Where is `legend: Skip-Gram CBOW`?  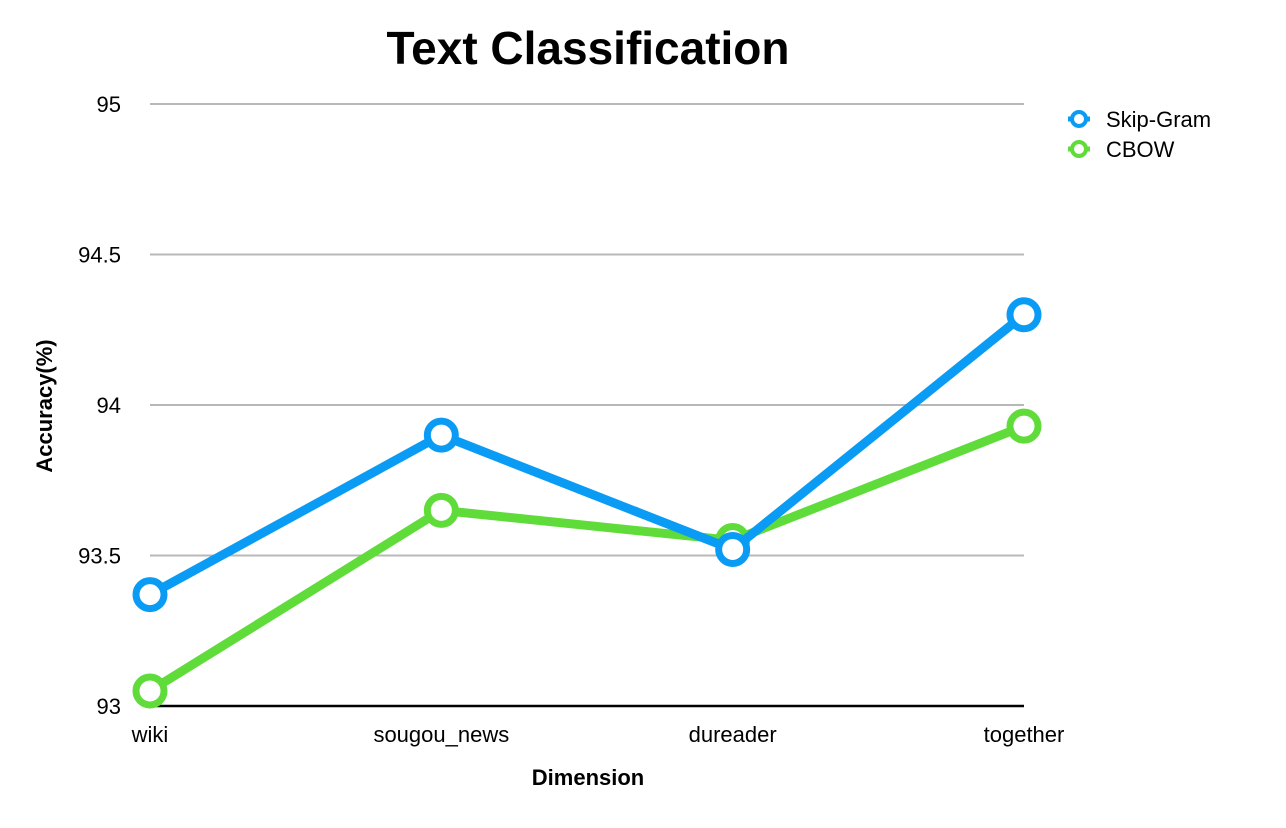
legend: Skip-Gram CBOW is located at coordinates (1139, 134).